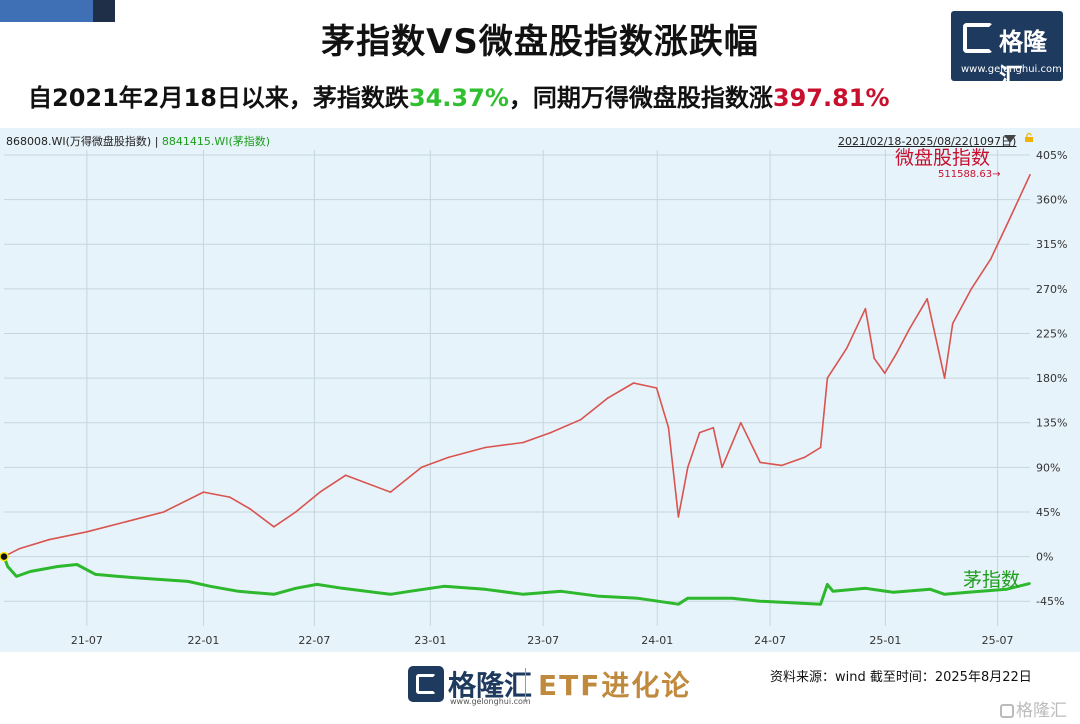  I want to click on date-range-label: 2021/02/18-2025/08/22(1097日), so click(927, 141).